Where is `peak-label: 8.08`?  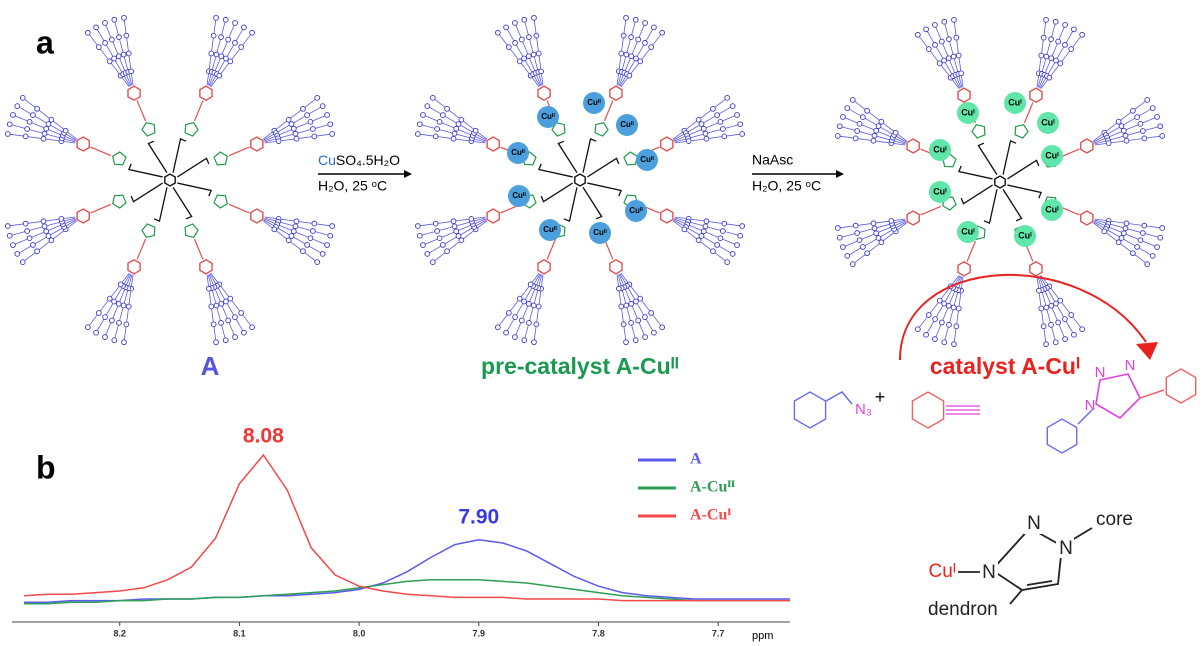 peak-label: 8.08 is located at coordinates (263, 436).